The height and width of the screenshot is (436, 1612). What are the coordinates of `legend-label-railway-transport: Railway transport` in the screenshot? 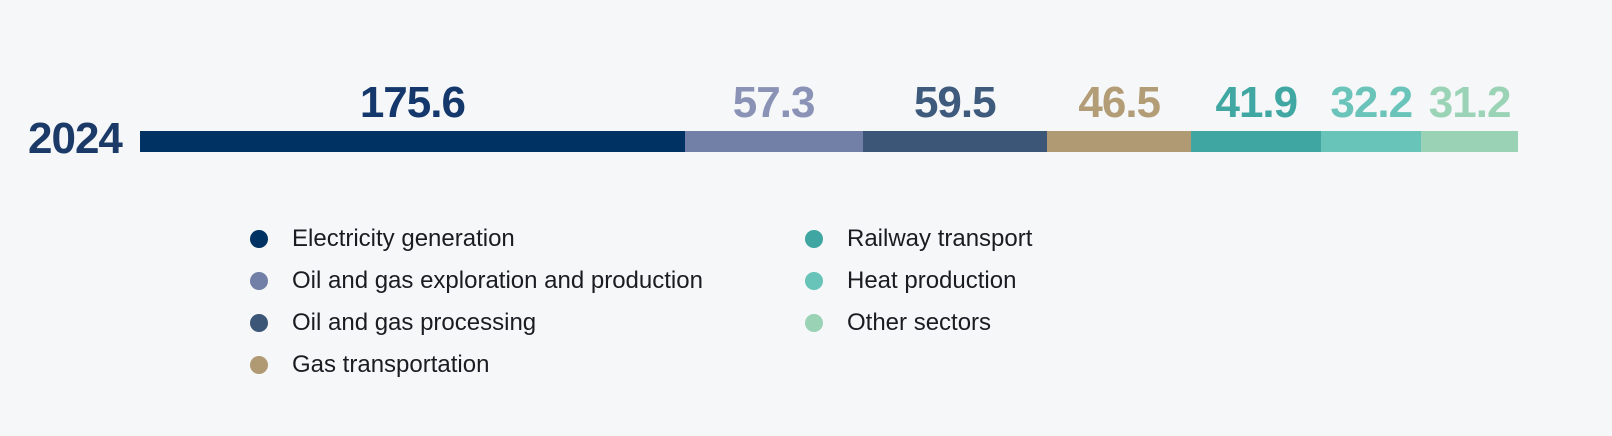 It's located at (940, 238).